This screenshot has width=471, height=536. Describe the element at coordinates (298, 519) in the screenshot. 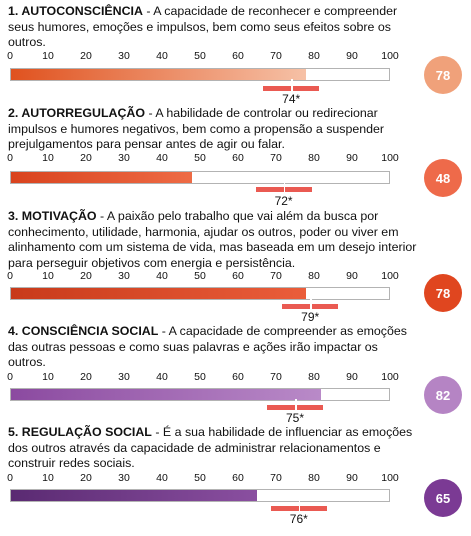

I see `benchmark-label: 76*` at that location.